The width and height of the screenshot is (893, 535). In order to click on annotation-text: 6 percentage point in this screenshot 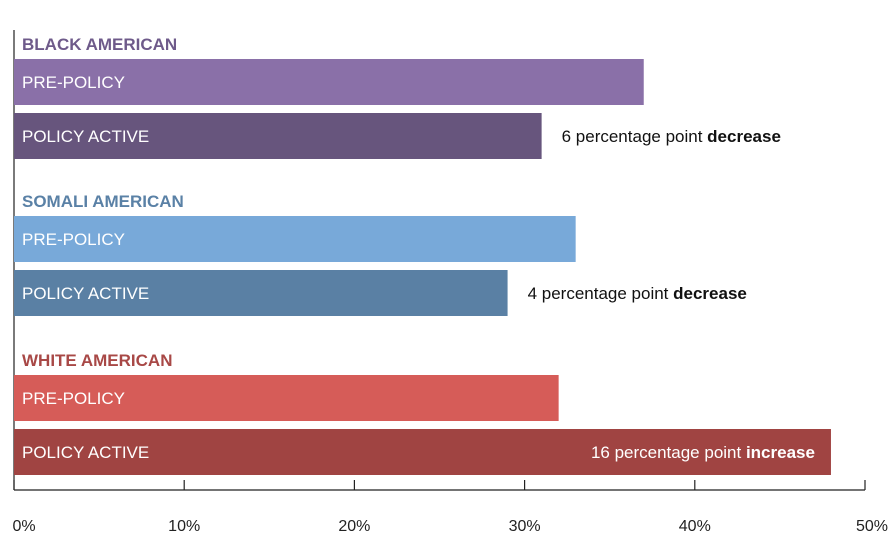, I will do `click(635, 136)`.